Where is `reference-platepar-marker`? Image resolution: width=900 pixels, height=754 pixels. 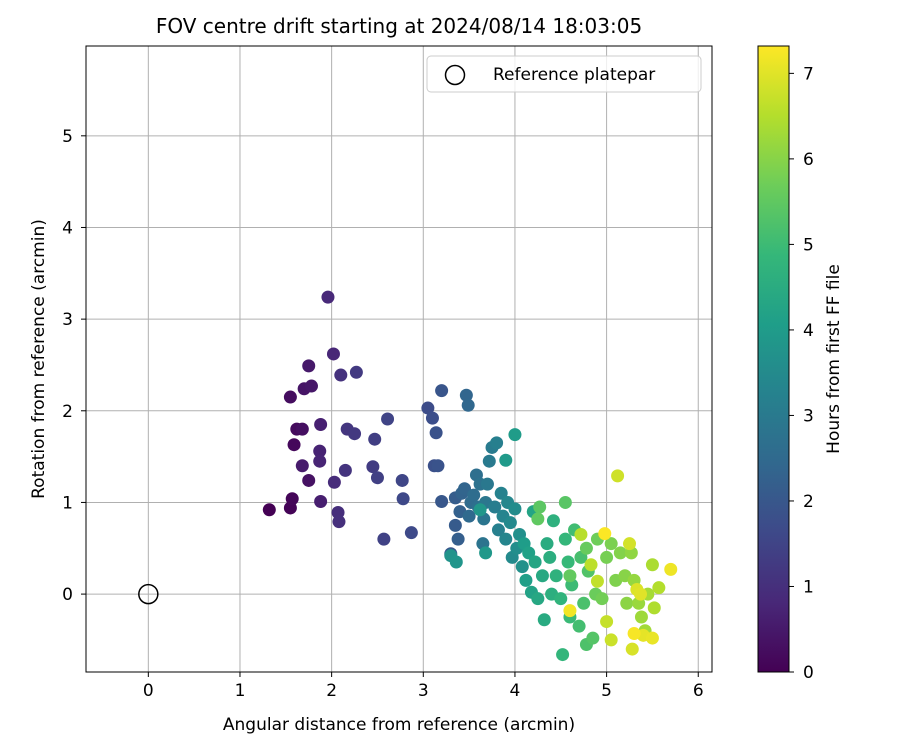 reference-platepar-marker is located at coordinates (148, 594).